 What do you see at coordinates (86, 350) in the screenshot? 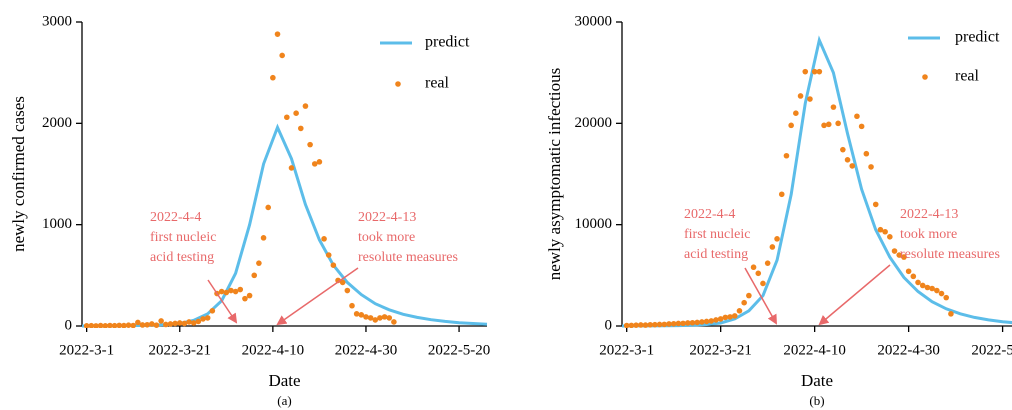
I see `x-tick-label: 2022-3-1` at bounding box center [86, 350].